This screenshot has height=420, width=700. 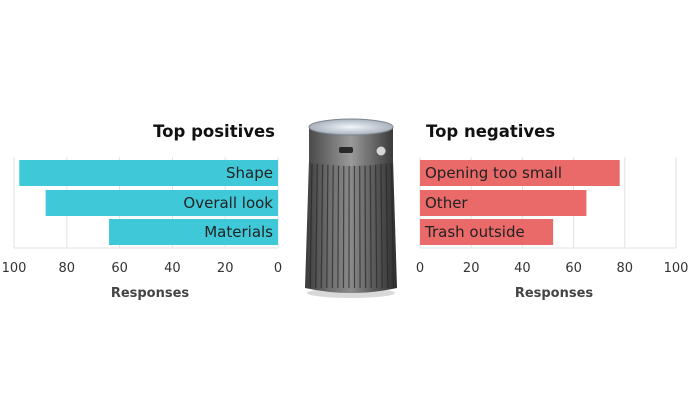 What do you see at coordinates (676, 268) in the screenshot?
I see `neg-tick-label: 100` at bounding box center [676, 268].